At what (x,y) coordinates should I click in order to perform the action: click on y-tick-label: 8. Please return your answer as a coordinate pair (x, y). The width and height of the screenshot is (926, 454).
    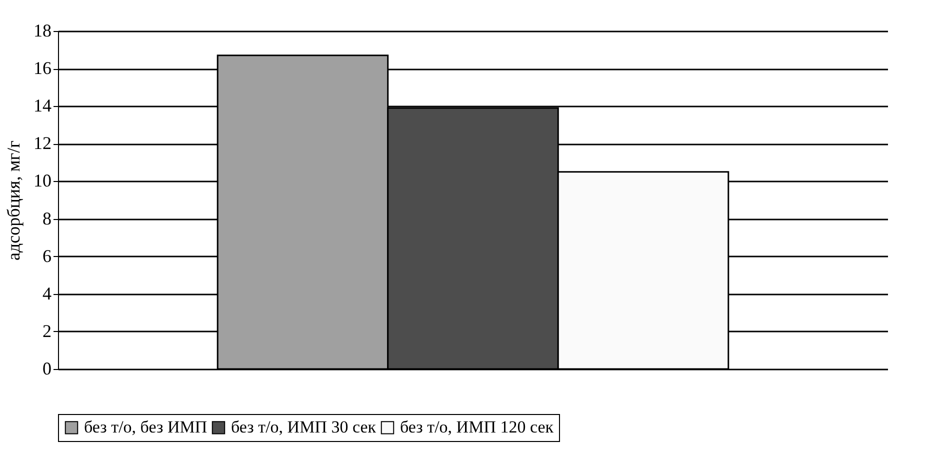
    Looking at the image, I should click on (47, 218).